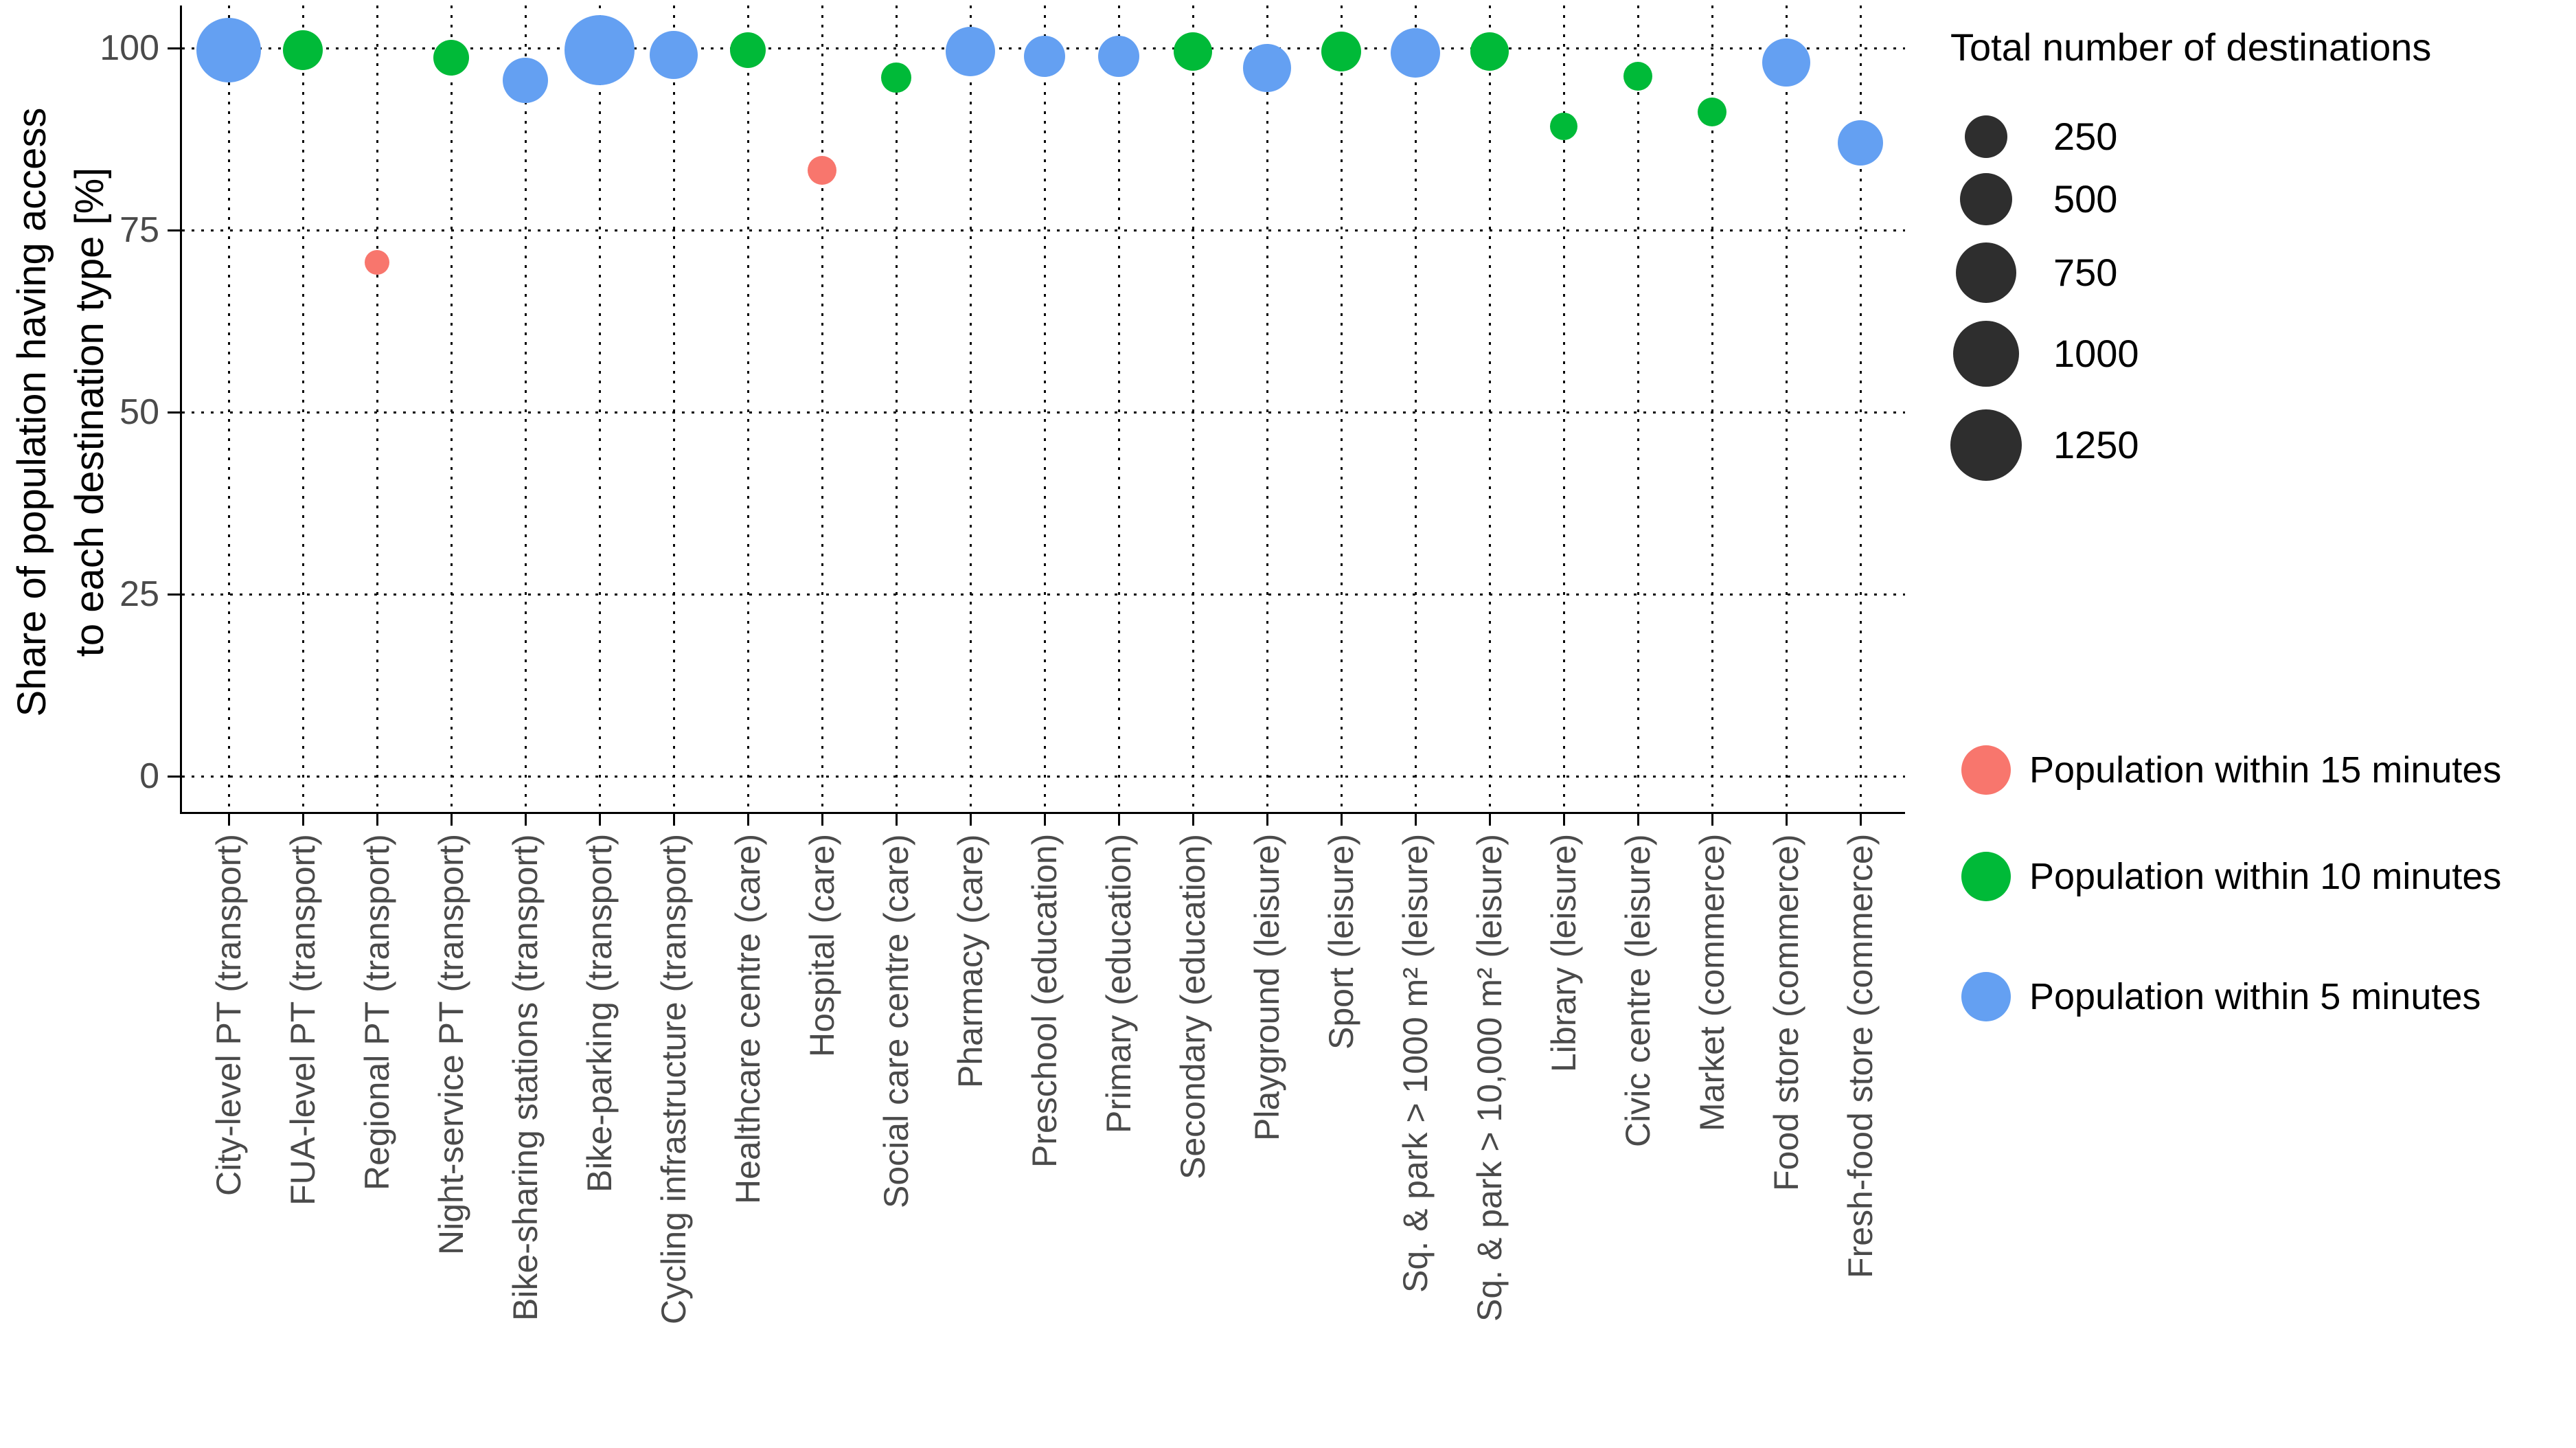 The image size is (2576, 1448). What do you see at coordinates (1712, 983) in the screenshot?
I see `x-tick-label: Market (commerce)` at bounding box center [1712, 983].